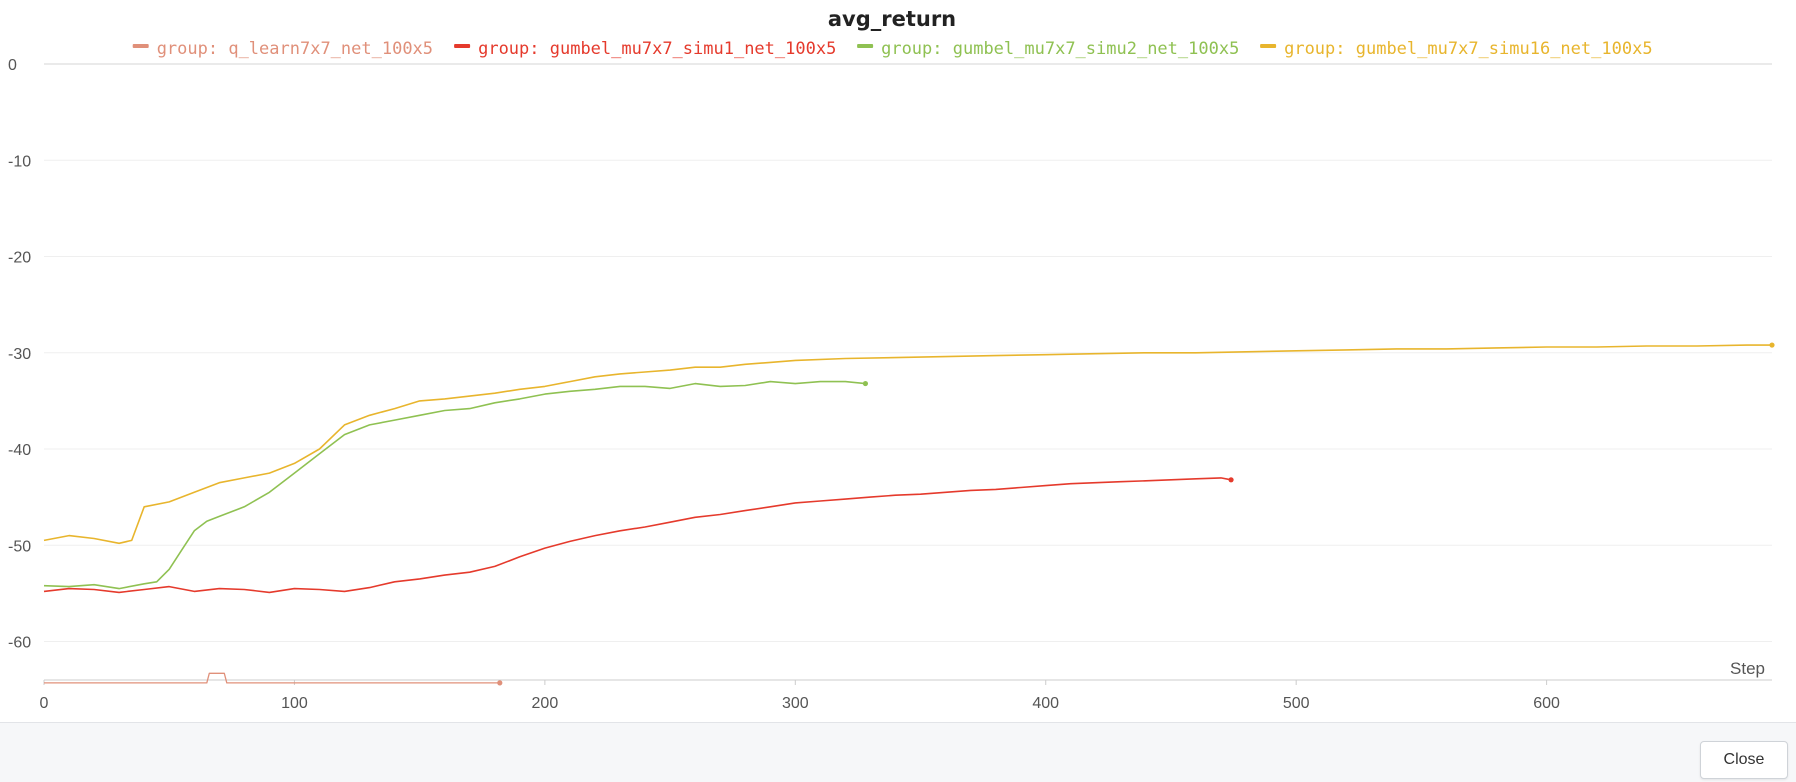  Describe the element at coordinates (657, 49) in the screenshot. I see `legend-label: group: gumbel_mu7x7_simu1_net_100x5` at that location.